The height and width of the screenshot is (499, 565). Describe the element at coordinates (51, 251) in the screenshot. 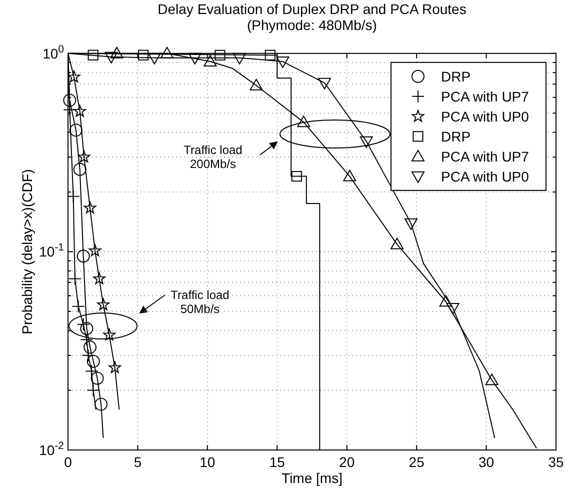

I see `y-tick-label: 10$^{-1}$` at that location.